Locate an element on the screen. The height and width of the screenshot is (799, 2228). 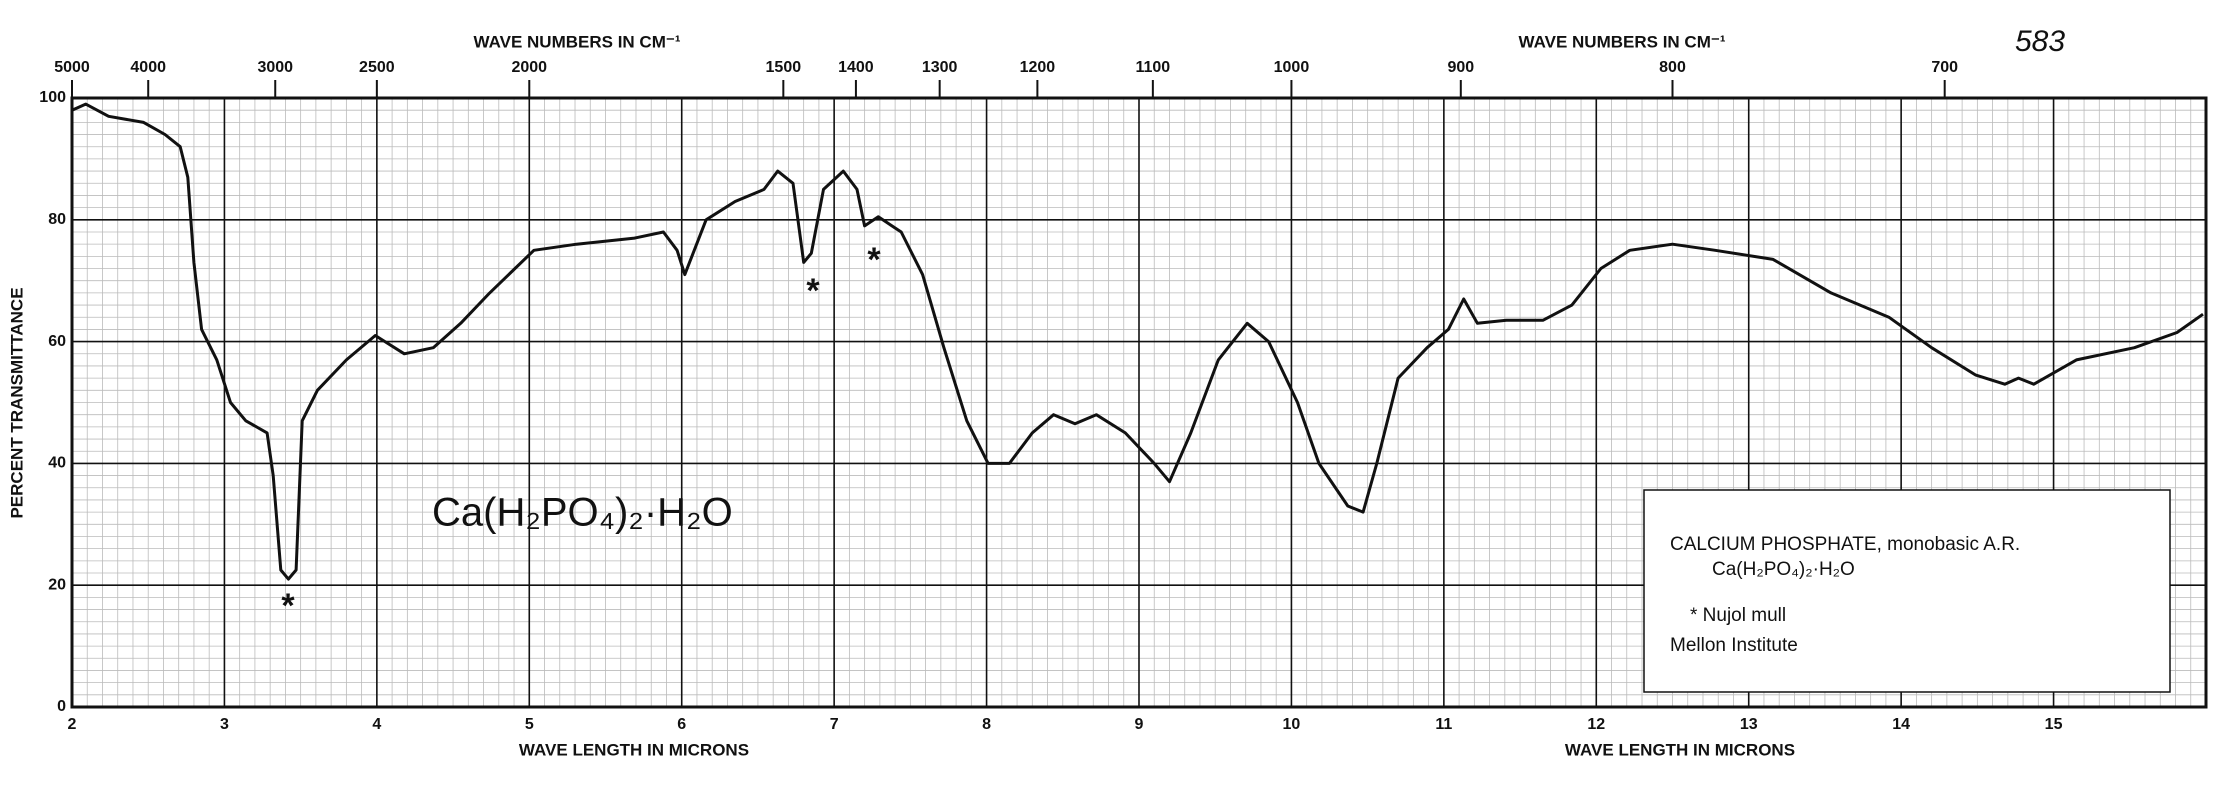
x-tick-label: 4 is located at coordinates (376, 724).